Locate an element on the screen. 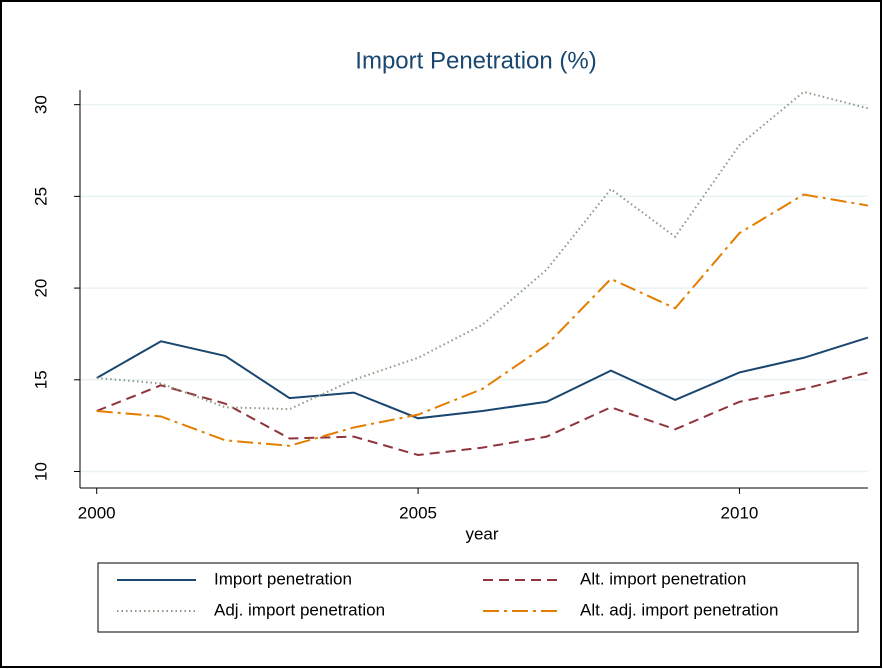  chart-title: Import Penetration (%) is located at coordinates (475, 60).